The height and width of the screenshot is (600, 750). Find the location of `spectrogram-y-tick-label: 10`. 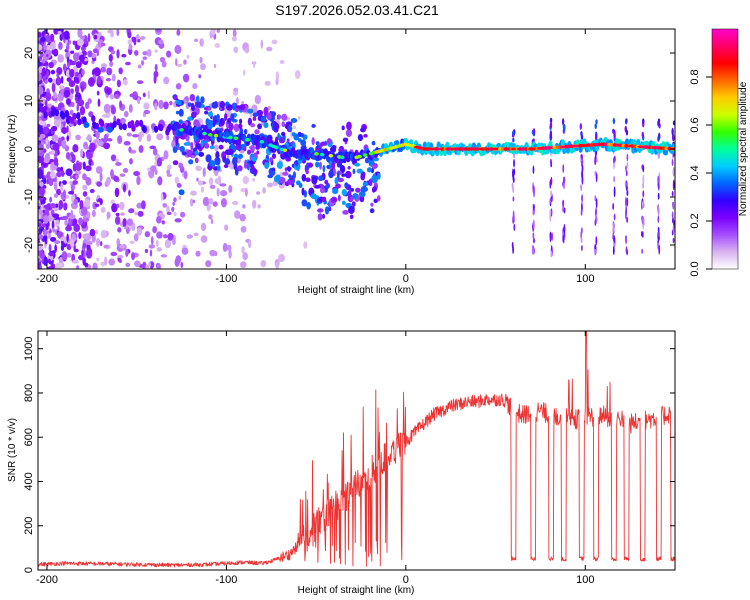

spectrogram-y-tick-label: 10 is located at coordinates (29, 101).